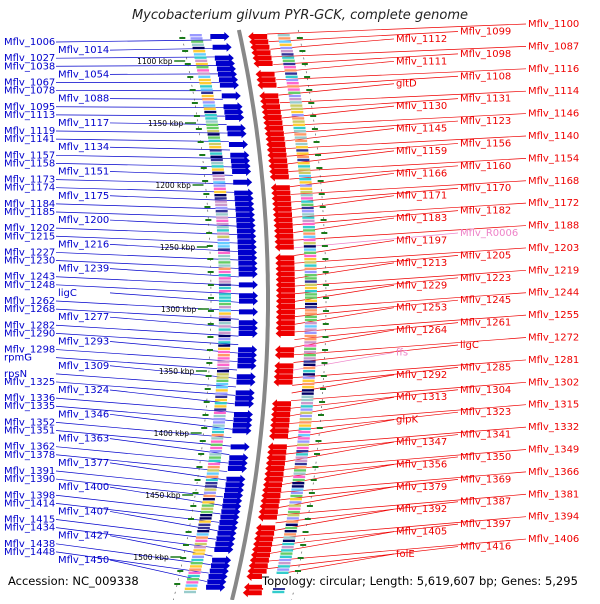 Image resolution: width=600 pixels, height=604 pixels. What do you see at coordinates (553, 517) in the screenshot?
I see `reverse-gene-label: Mflv_1394` at bounding box center [553, 517].